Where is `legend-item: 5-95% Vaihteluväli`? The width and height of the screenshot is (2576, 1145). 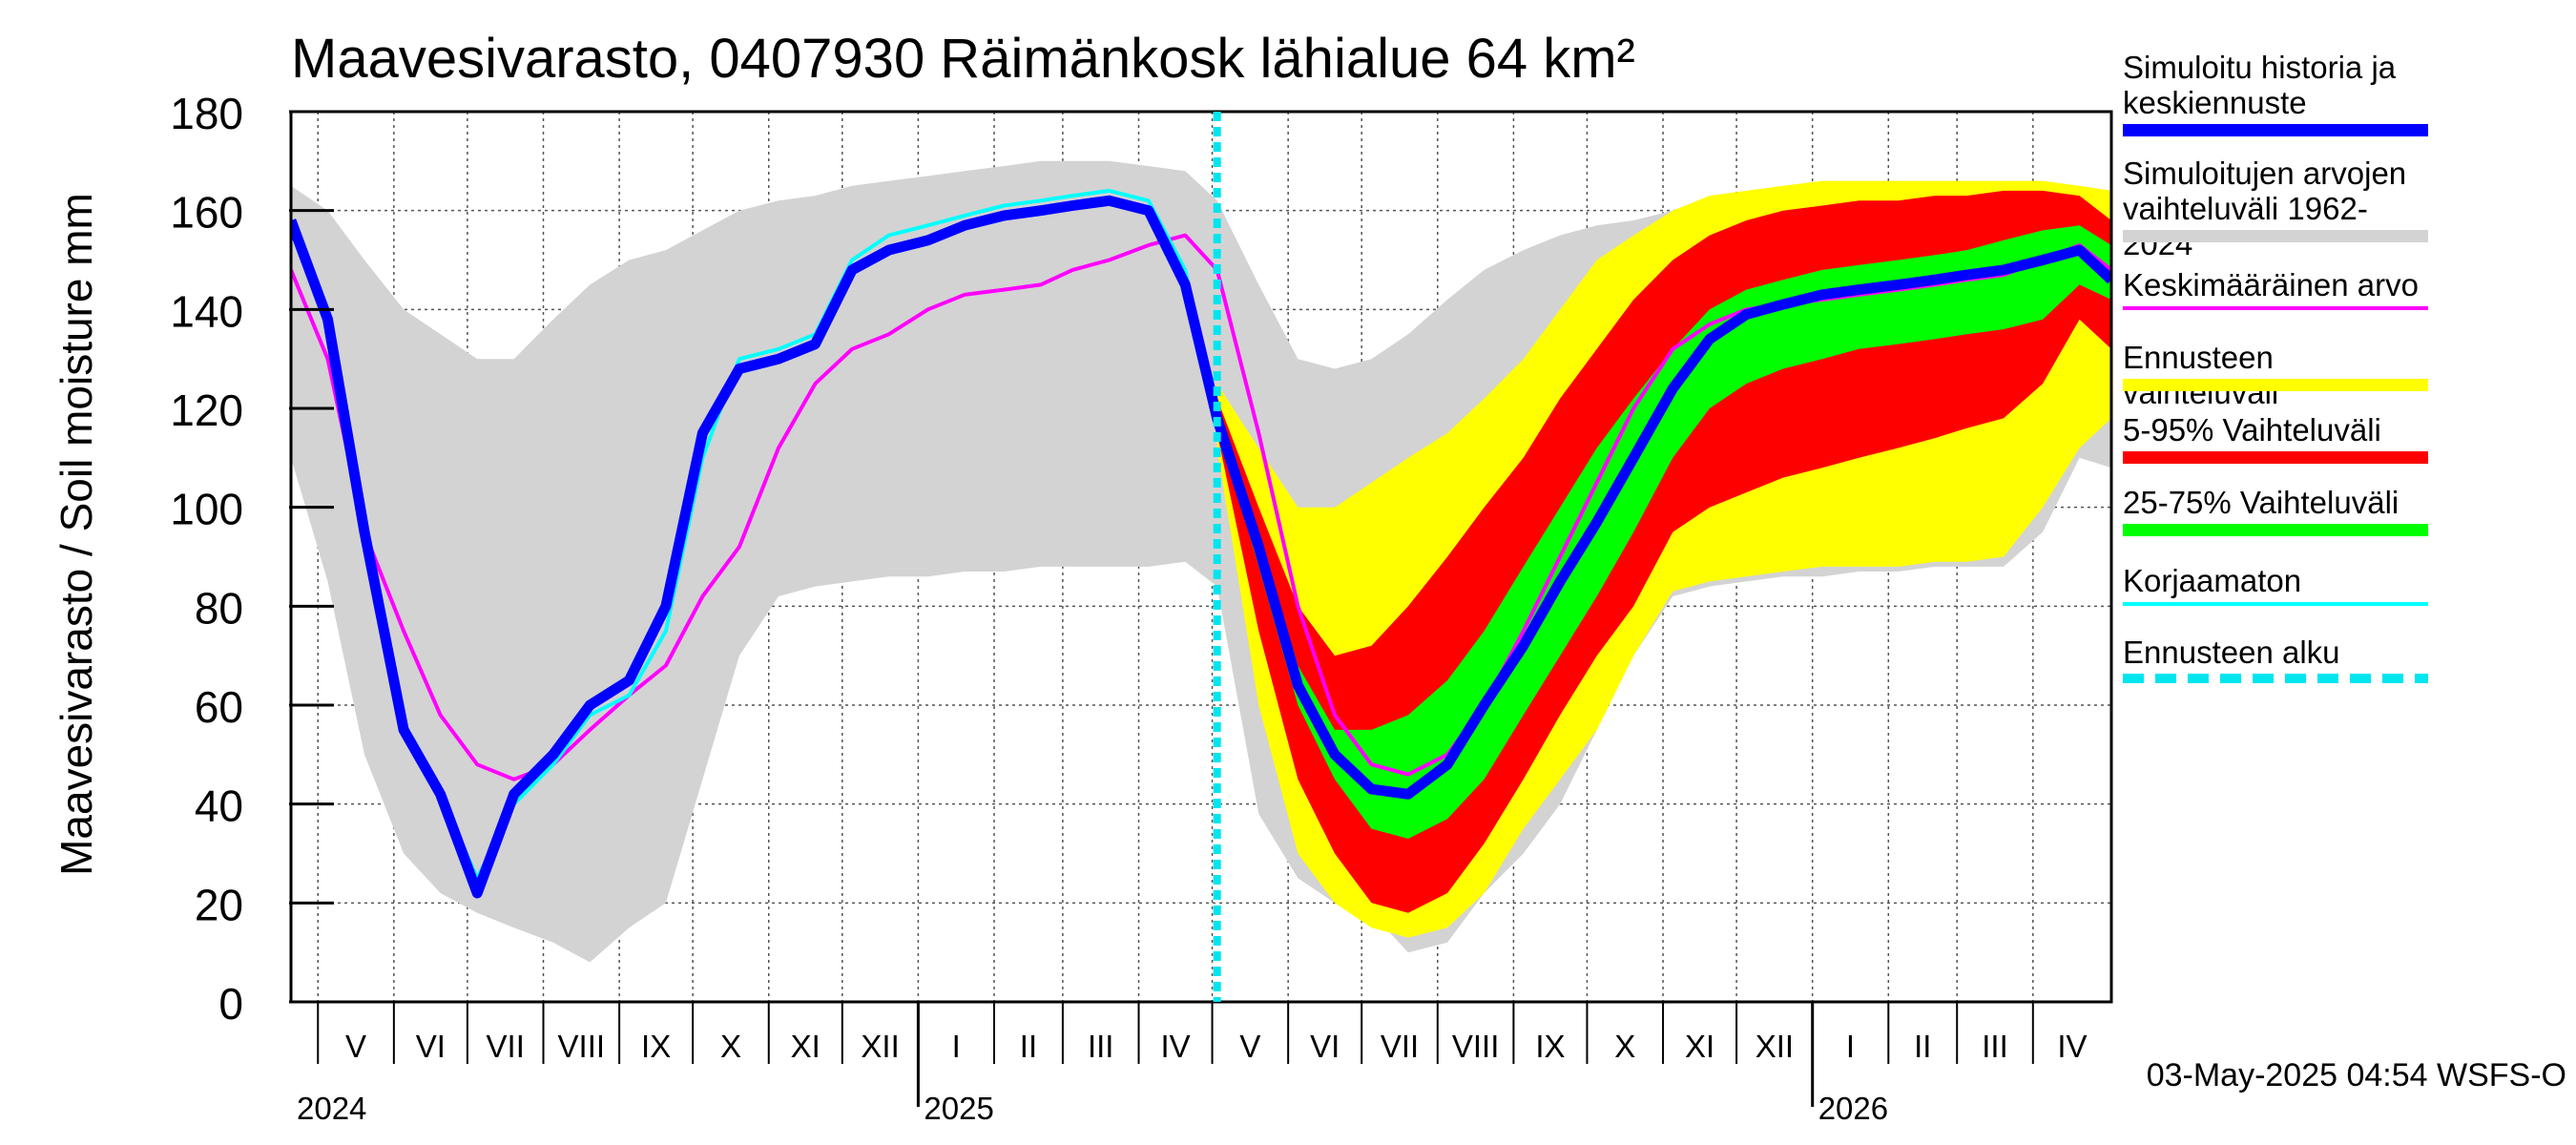
legend-item: 5-95% Vaihteluväli is located at coordinates (2275, 438).